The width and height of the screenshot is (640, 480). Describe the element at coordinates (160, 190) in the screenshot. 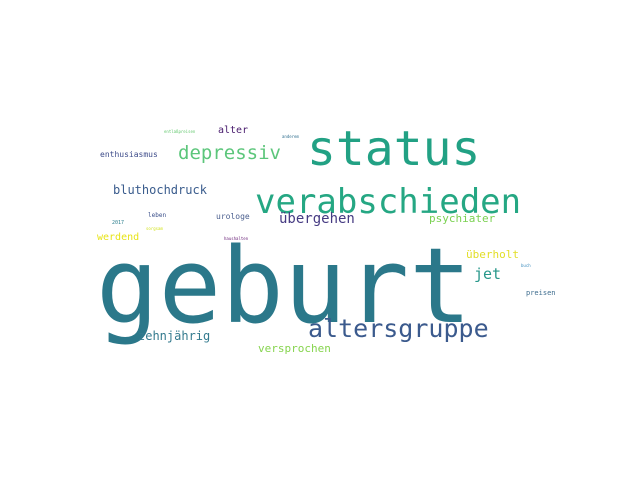

I see `word-bluthochdruck: bluthochdruck` at that location.